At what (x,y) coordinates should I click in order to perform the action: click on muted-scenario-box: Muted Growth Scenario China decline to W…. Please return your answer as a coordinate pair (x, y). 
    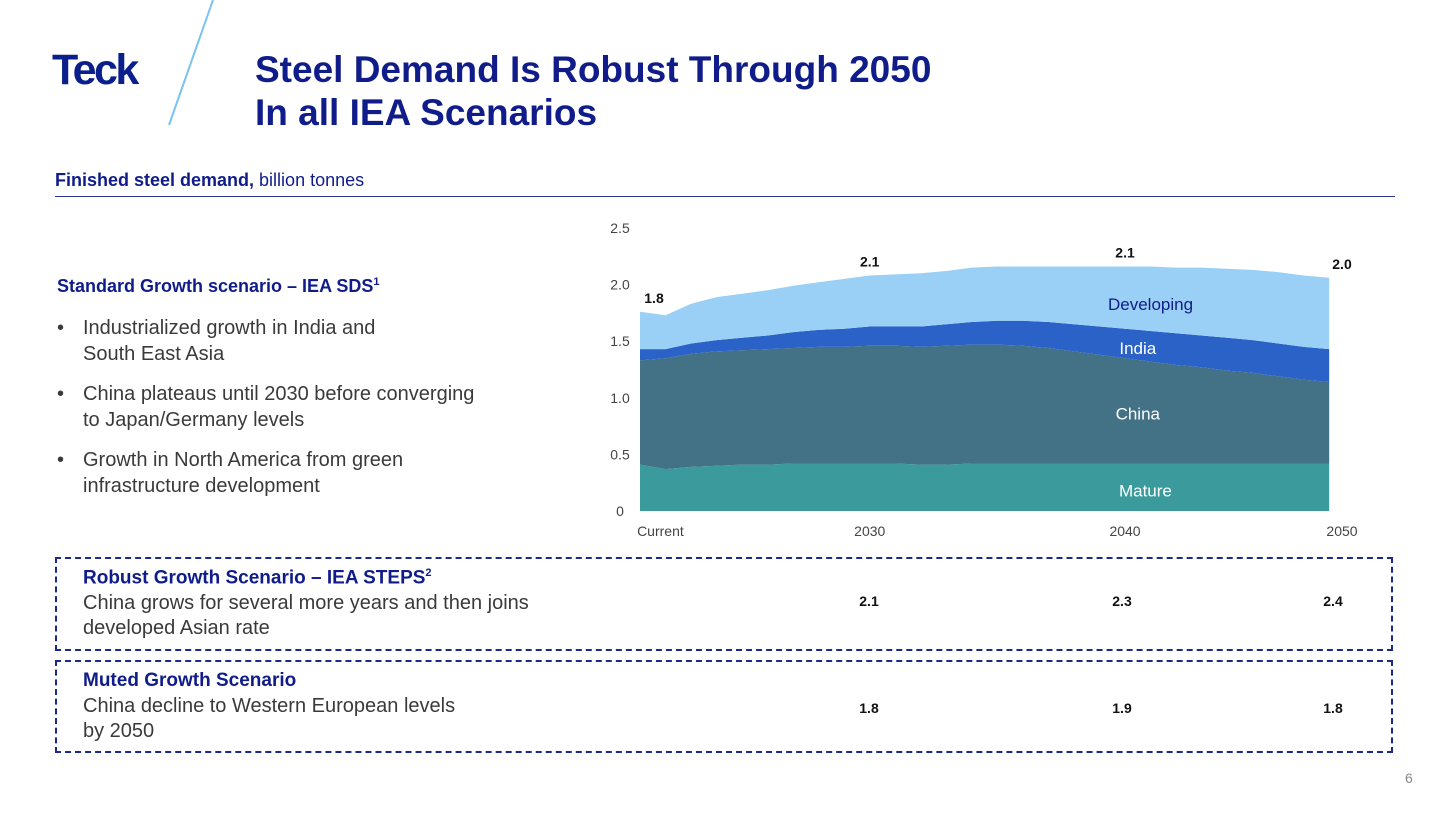
    Looking at the image, I should click on (724, 706).